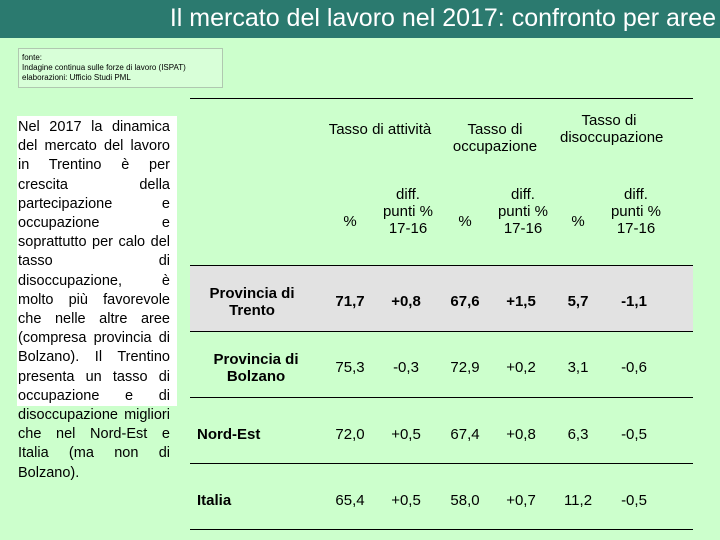 This screenshot has height=540, width=720. What do you see at coordinates (406, 367) in the screenshot?
I see `table-cell: -0,3` at bounding box center [406, 367].